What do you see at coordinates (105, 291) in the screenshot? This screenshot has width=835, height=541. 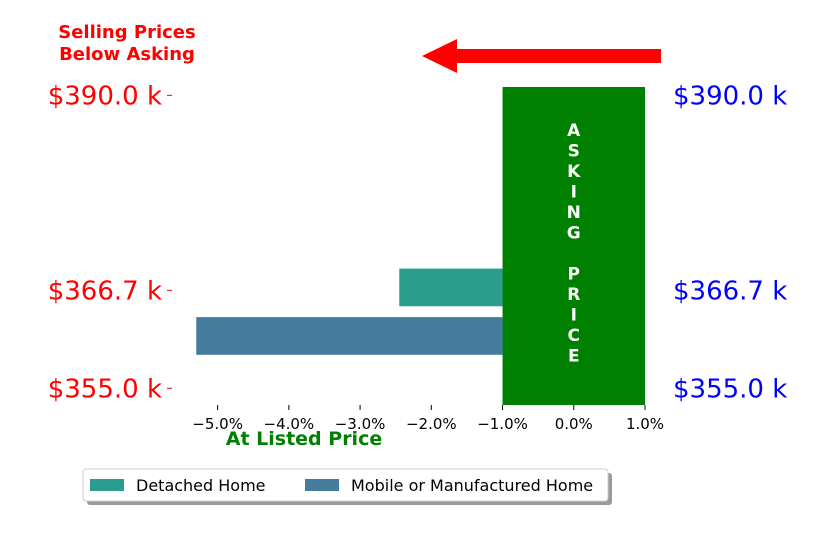 I see `y-tick-label-left: $366.7 k` at bounding box center [105, 291].